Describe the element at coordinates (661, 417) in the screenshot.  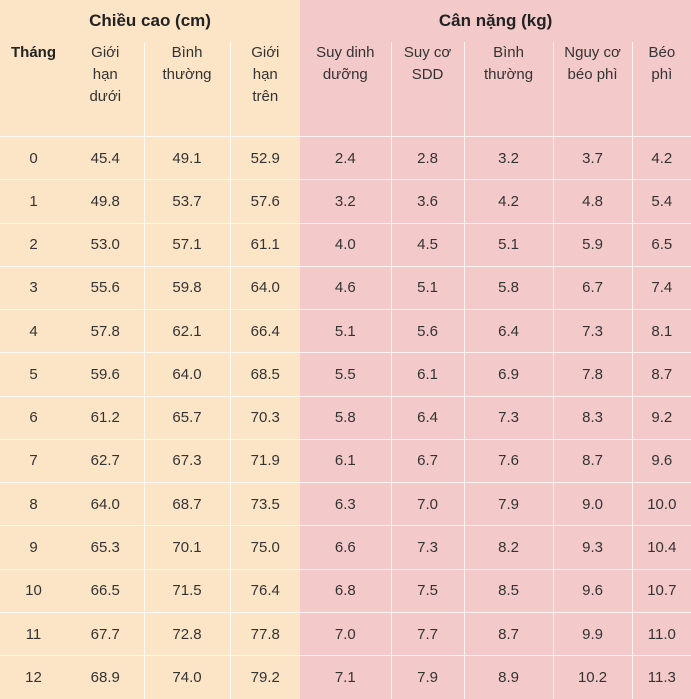
I see `value-cell: 9.2` at that location.